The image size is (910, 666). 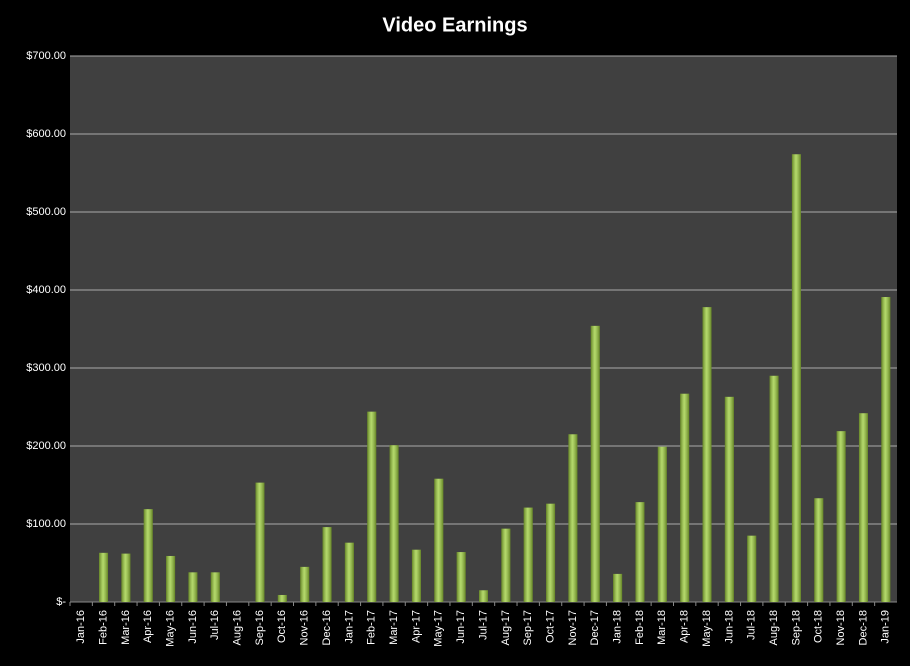 I want to click on x-tick-label: Feb-16, so click(x=103, y=627).